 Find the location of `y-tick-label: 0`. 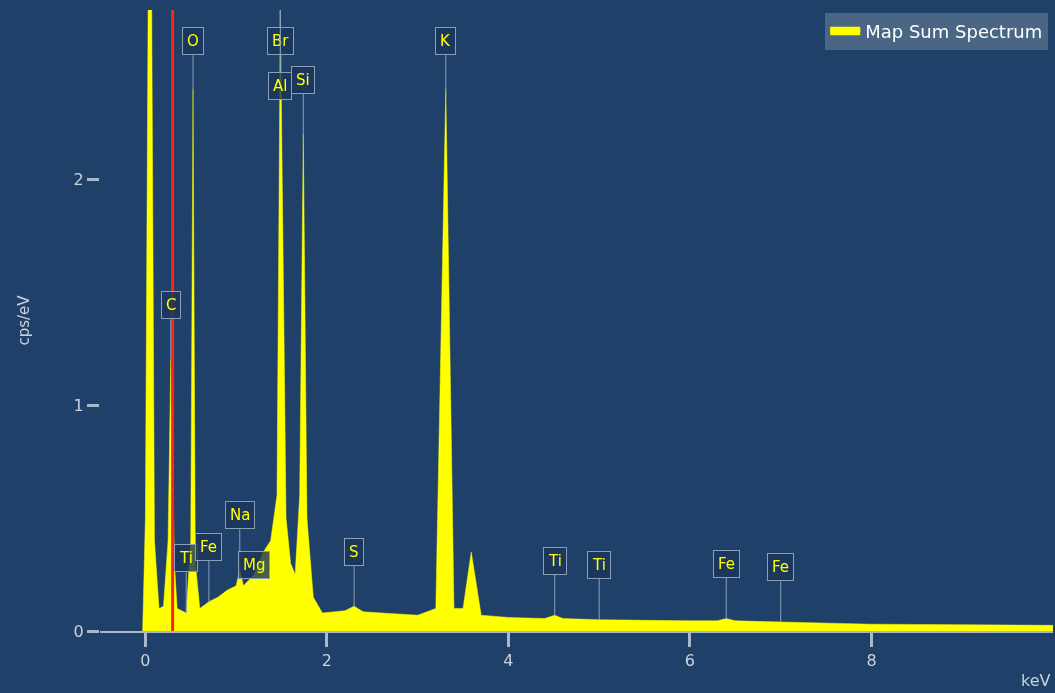

y-tick-label: 0 is located at coordinates (78, 631).